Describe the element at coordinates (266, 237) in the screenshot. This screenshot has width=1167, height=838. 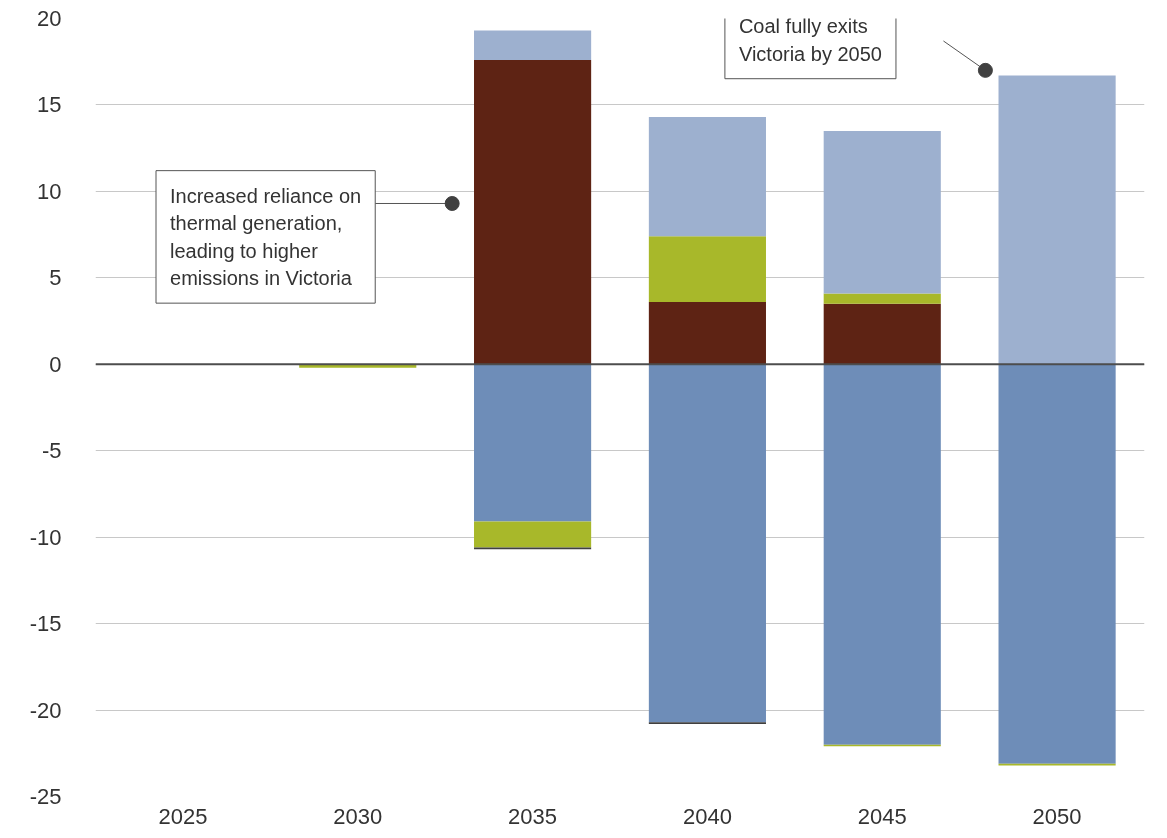
I see `annotation: Increased reliance on thermal generation, leading to higher emissions in Victoria` at that location.